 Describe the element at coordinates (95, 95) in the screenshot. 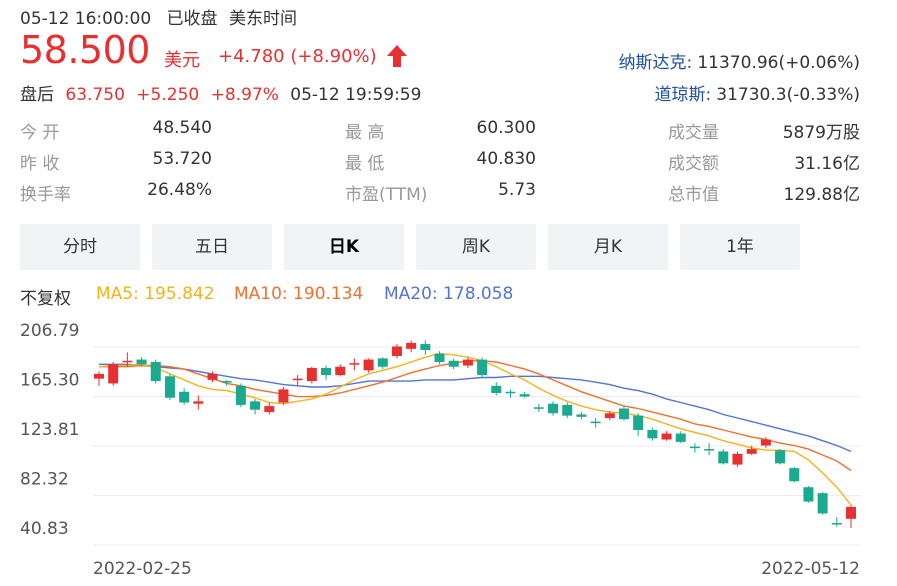

I see `after-hours-price: 63.750` at that location.